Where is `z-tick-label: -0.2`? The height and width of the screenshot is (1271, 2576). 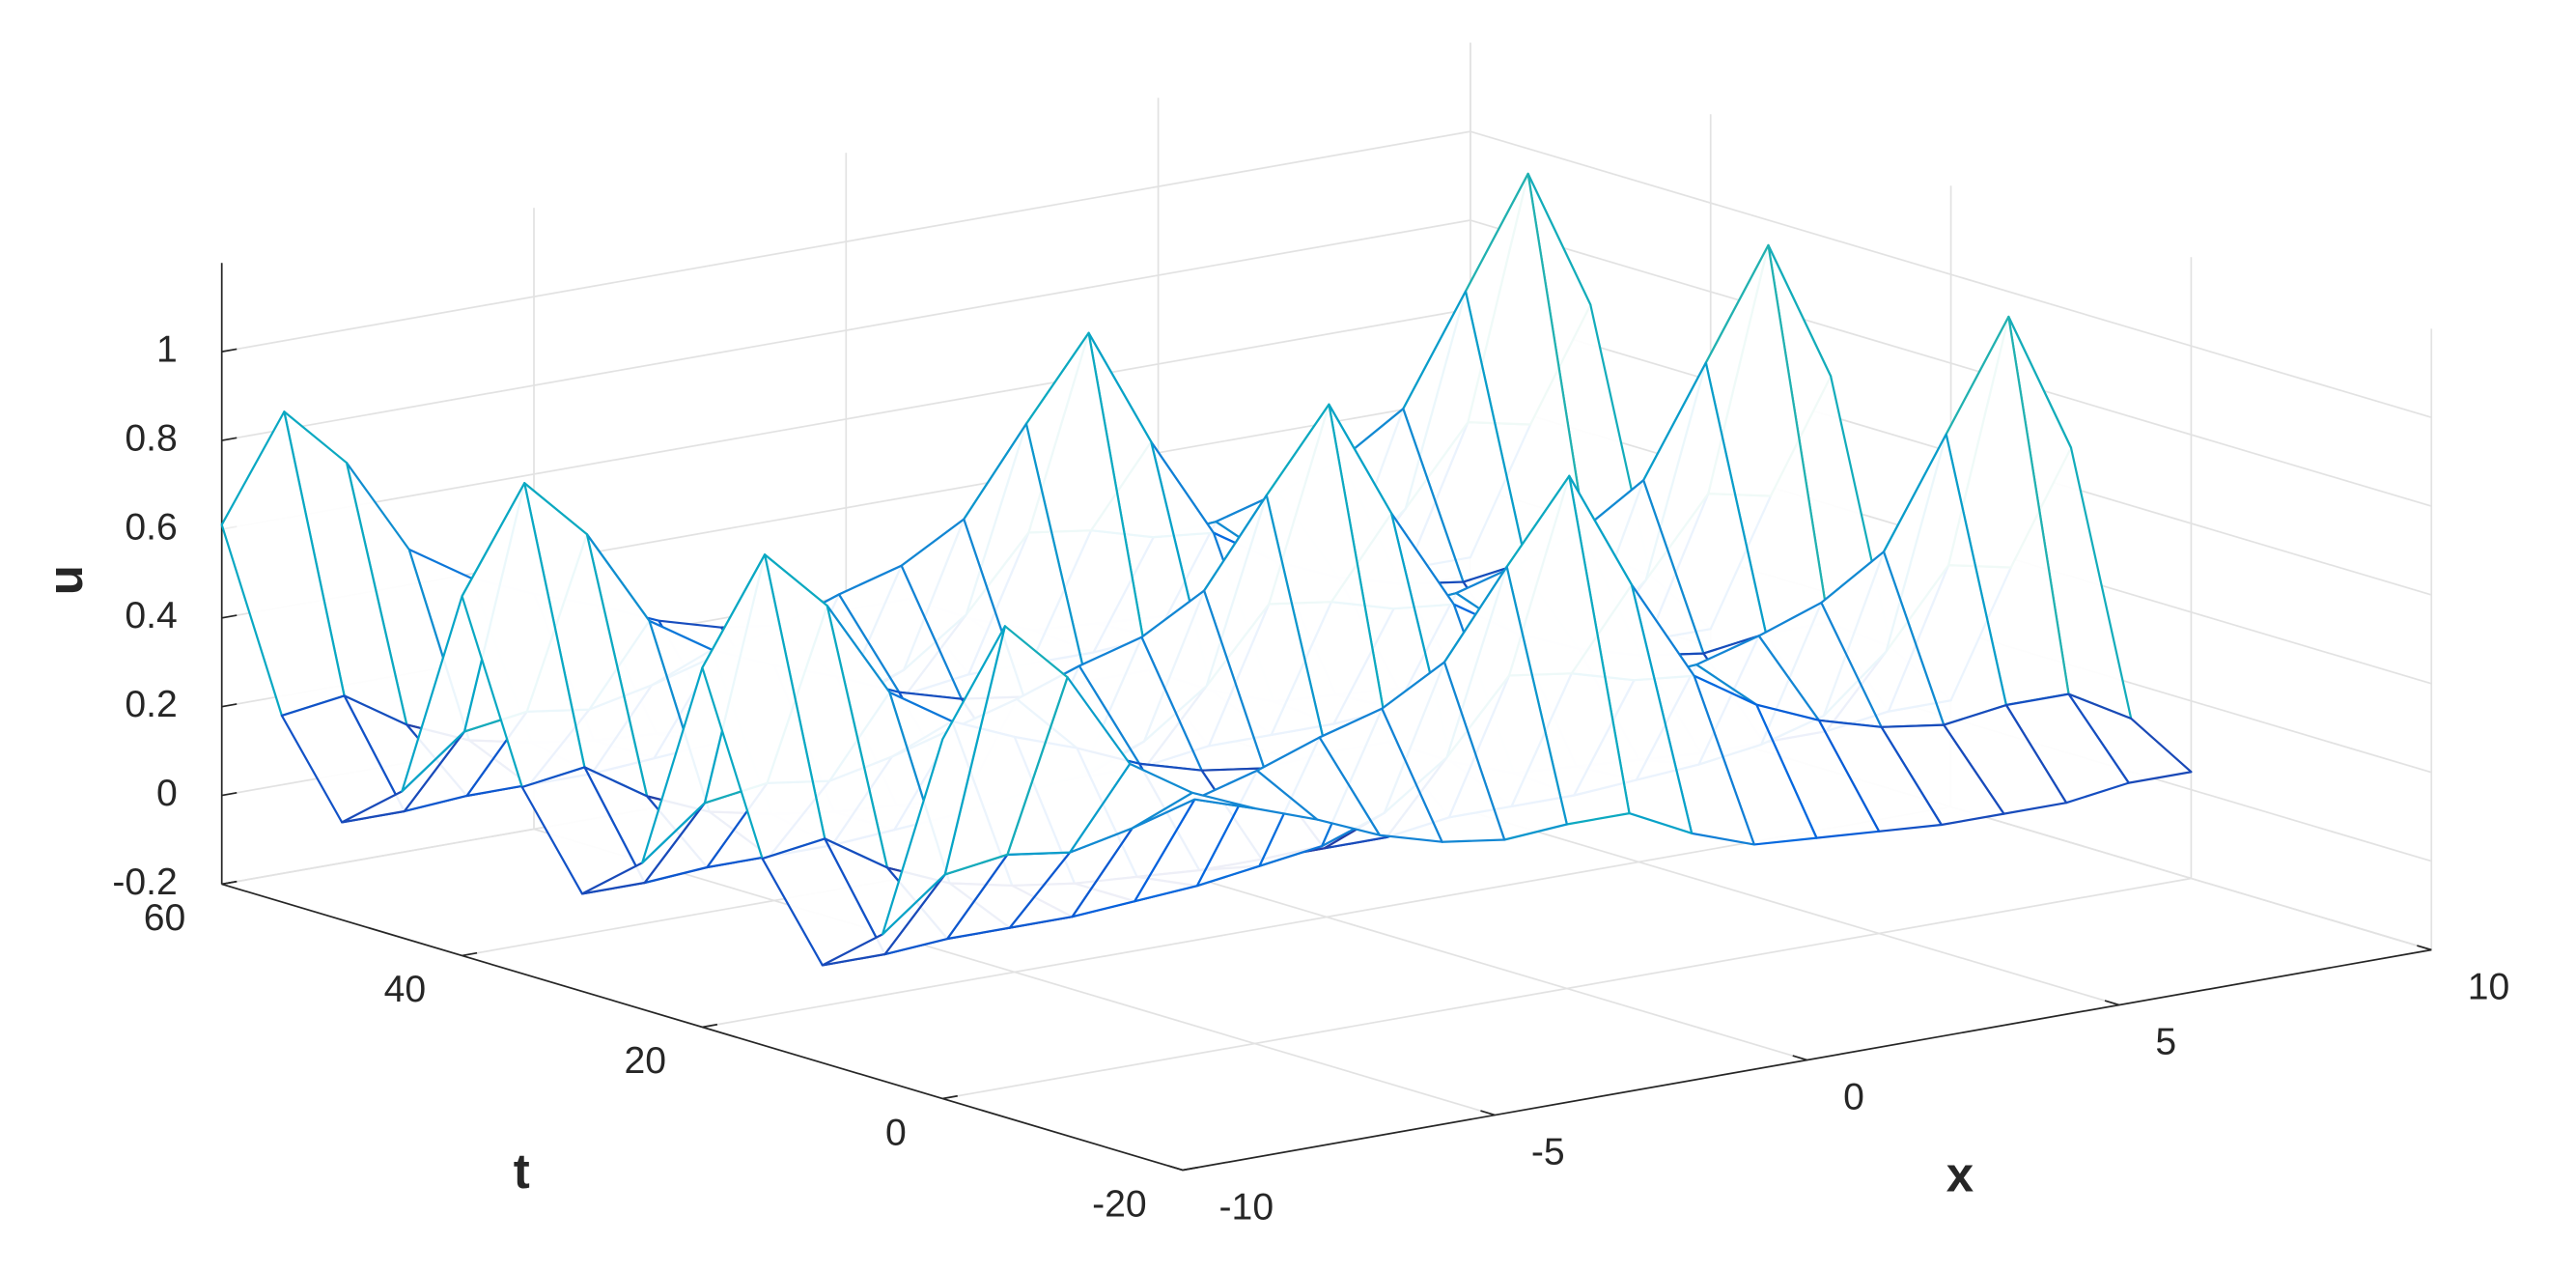 z-tick-label: -0.2 is located at coordinates (145, 882).